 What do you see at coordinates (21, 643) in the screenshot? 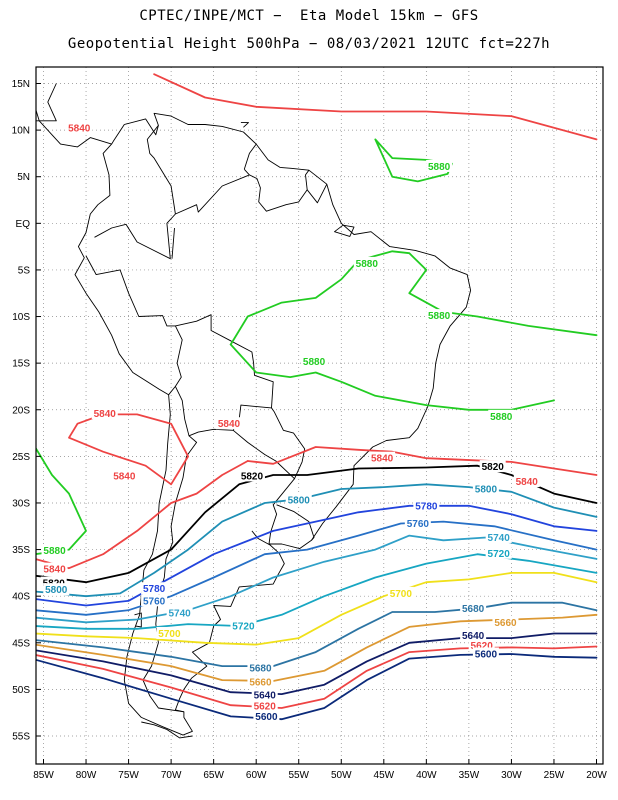
I see `y-tick-label: 45S` at bounding box center [21, 643].